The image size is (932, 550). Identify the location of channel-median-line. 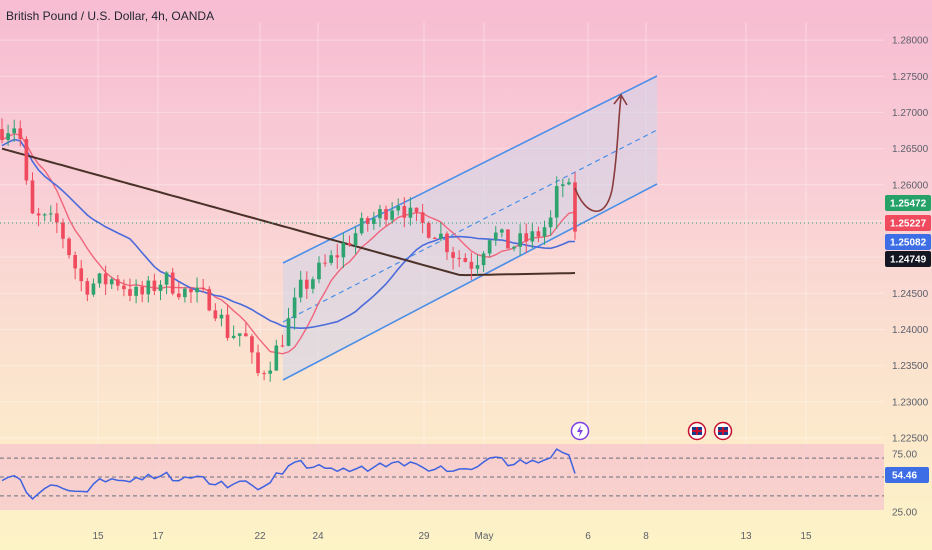
(470, 226).